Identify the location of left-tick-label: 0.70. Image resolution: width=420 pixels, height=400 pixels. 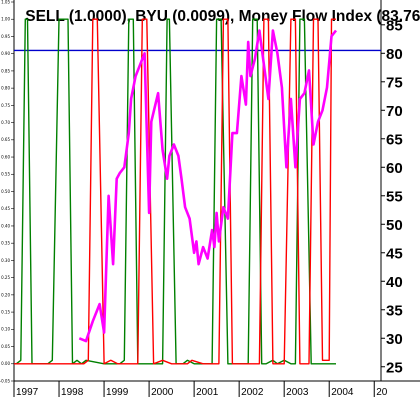
(5, 122).